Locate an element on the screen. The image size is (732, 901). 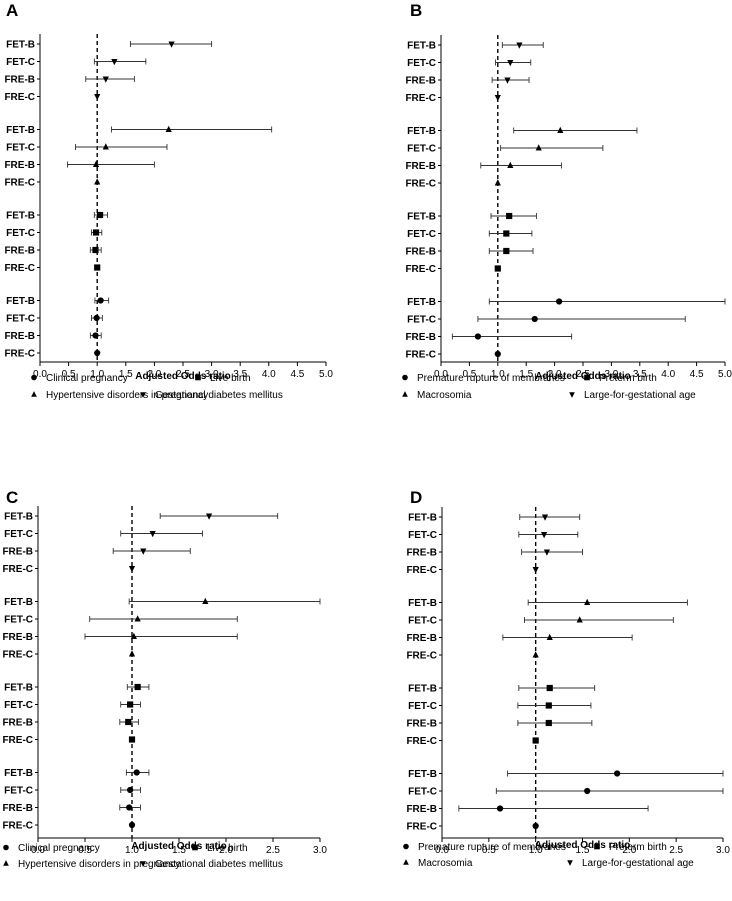
x-tick-label: 2.0 is located at coordinates (629, 850).